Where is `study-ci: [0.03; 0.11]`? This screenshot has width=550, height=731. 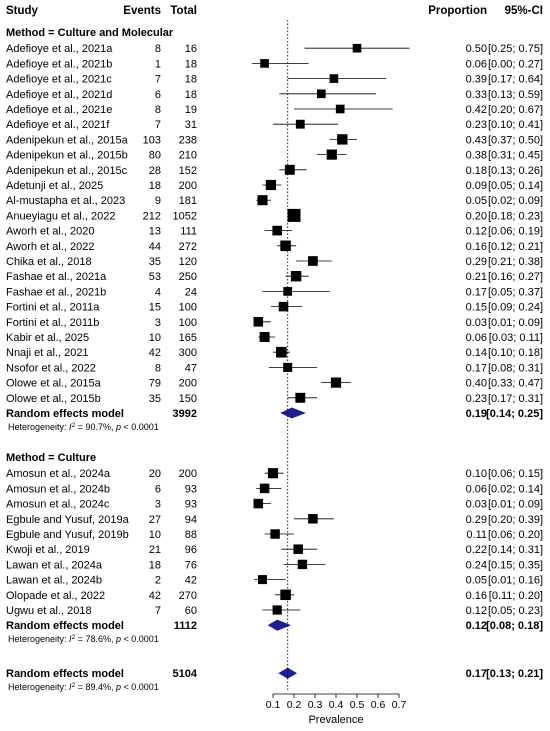 study-ci: [0.03; 0.11] is located at coordinates (516, 338).